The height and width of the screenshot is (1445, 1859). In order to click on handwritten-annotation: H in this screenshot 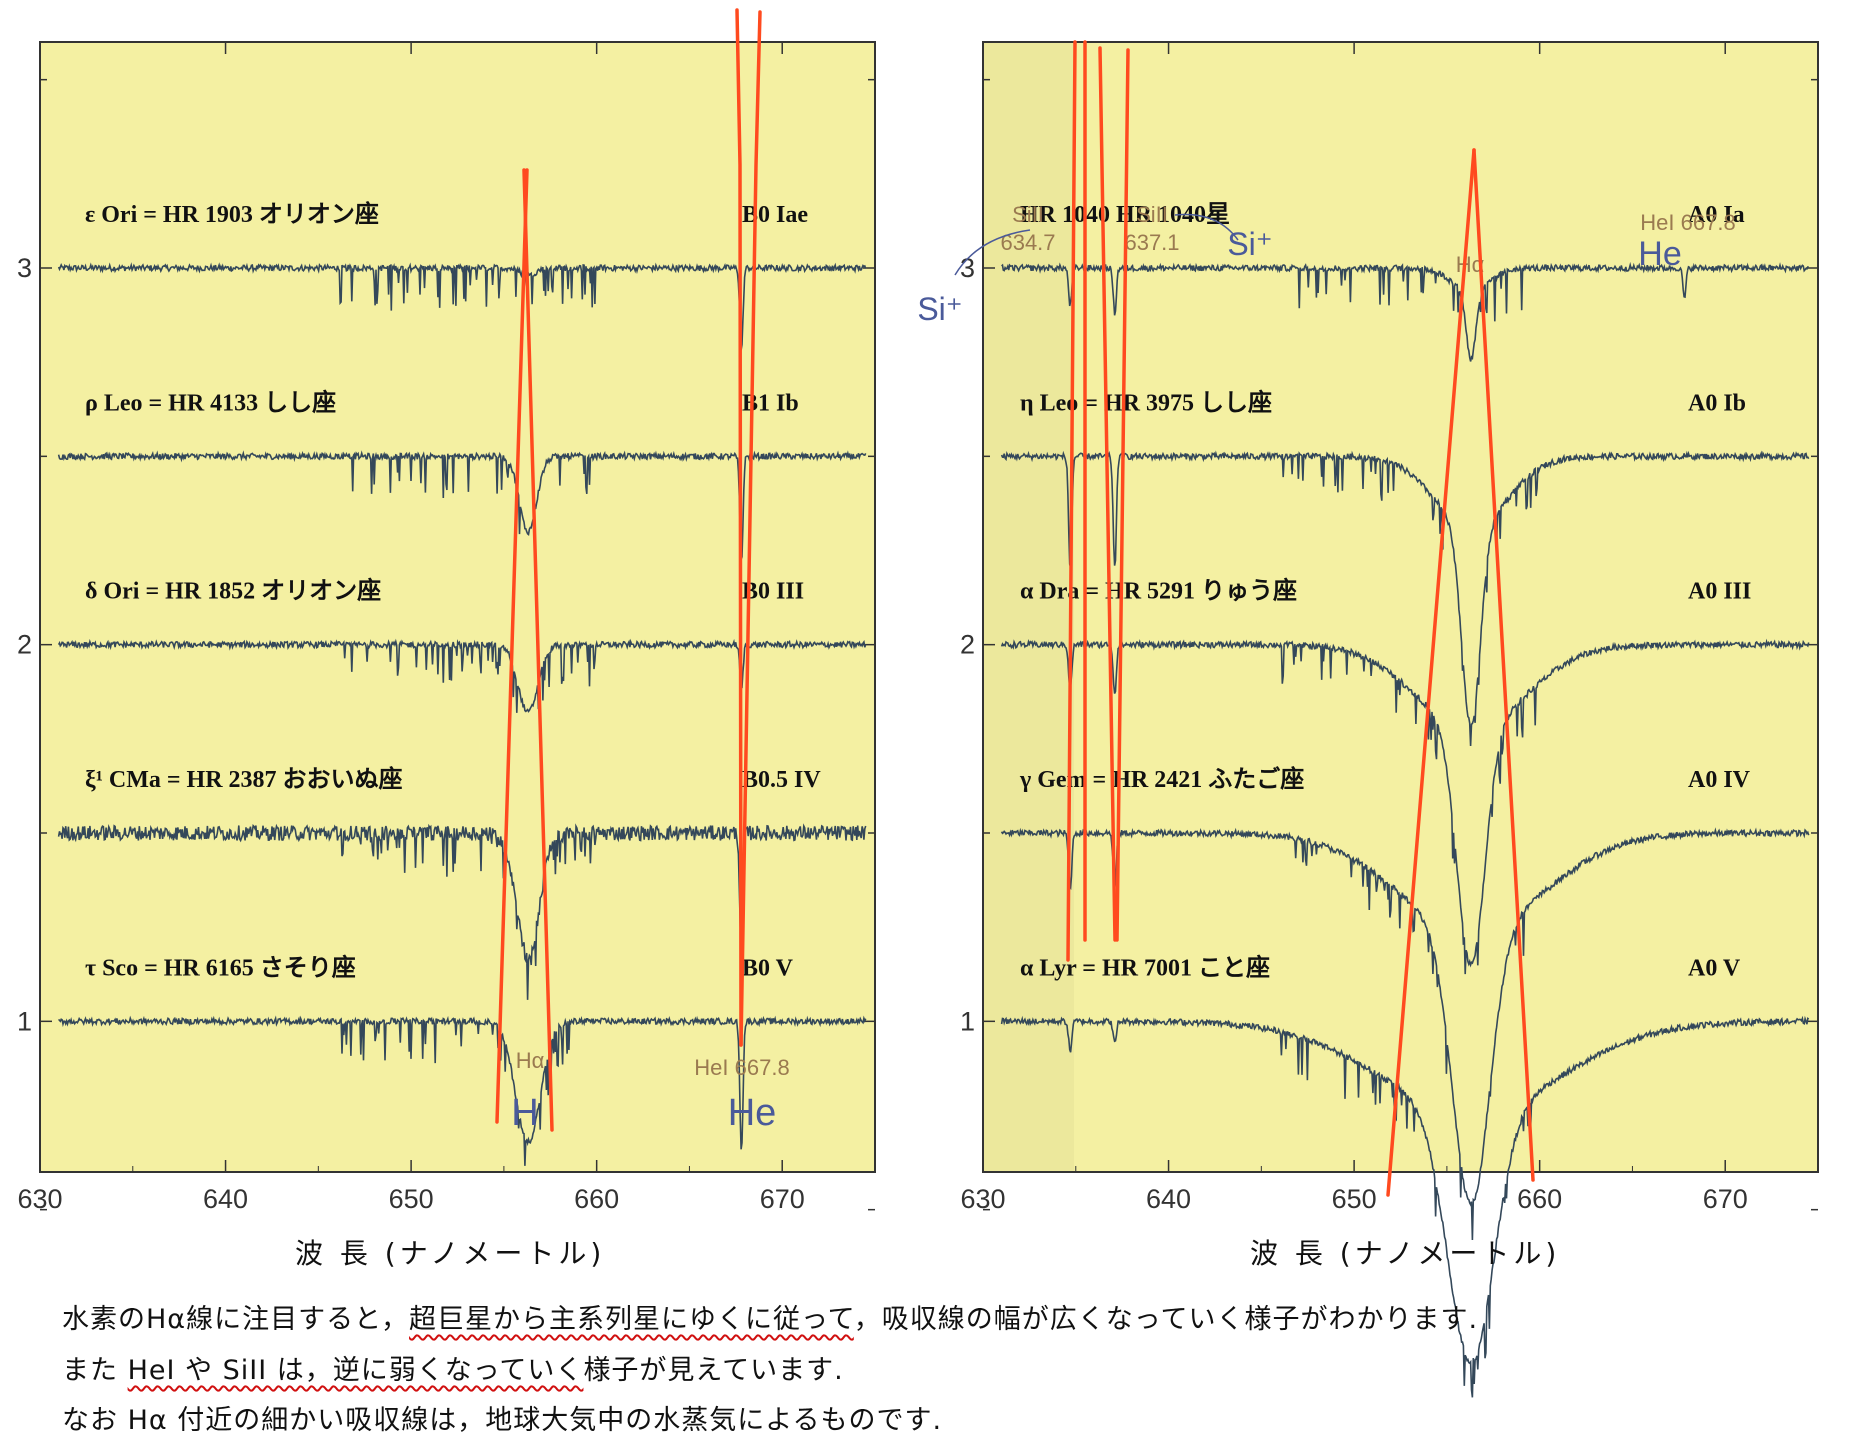, I will do `click(524, 1113)`.